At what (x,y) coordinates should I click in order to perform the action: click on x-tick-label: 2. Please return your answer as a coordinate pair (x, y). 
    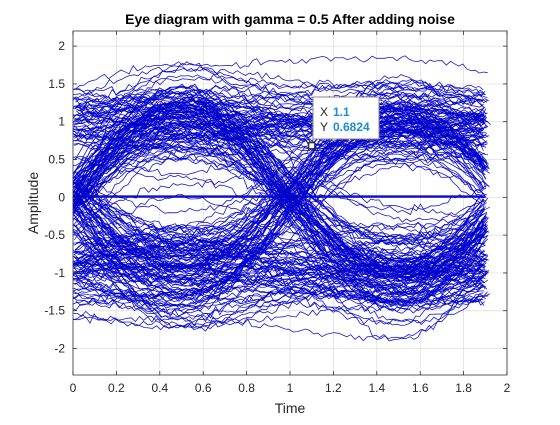
    Looking at the image, I should click on (507, 388).